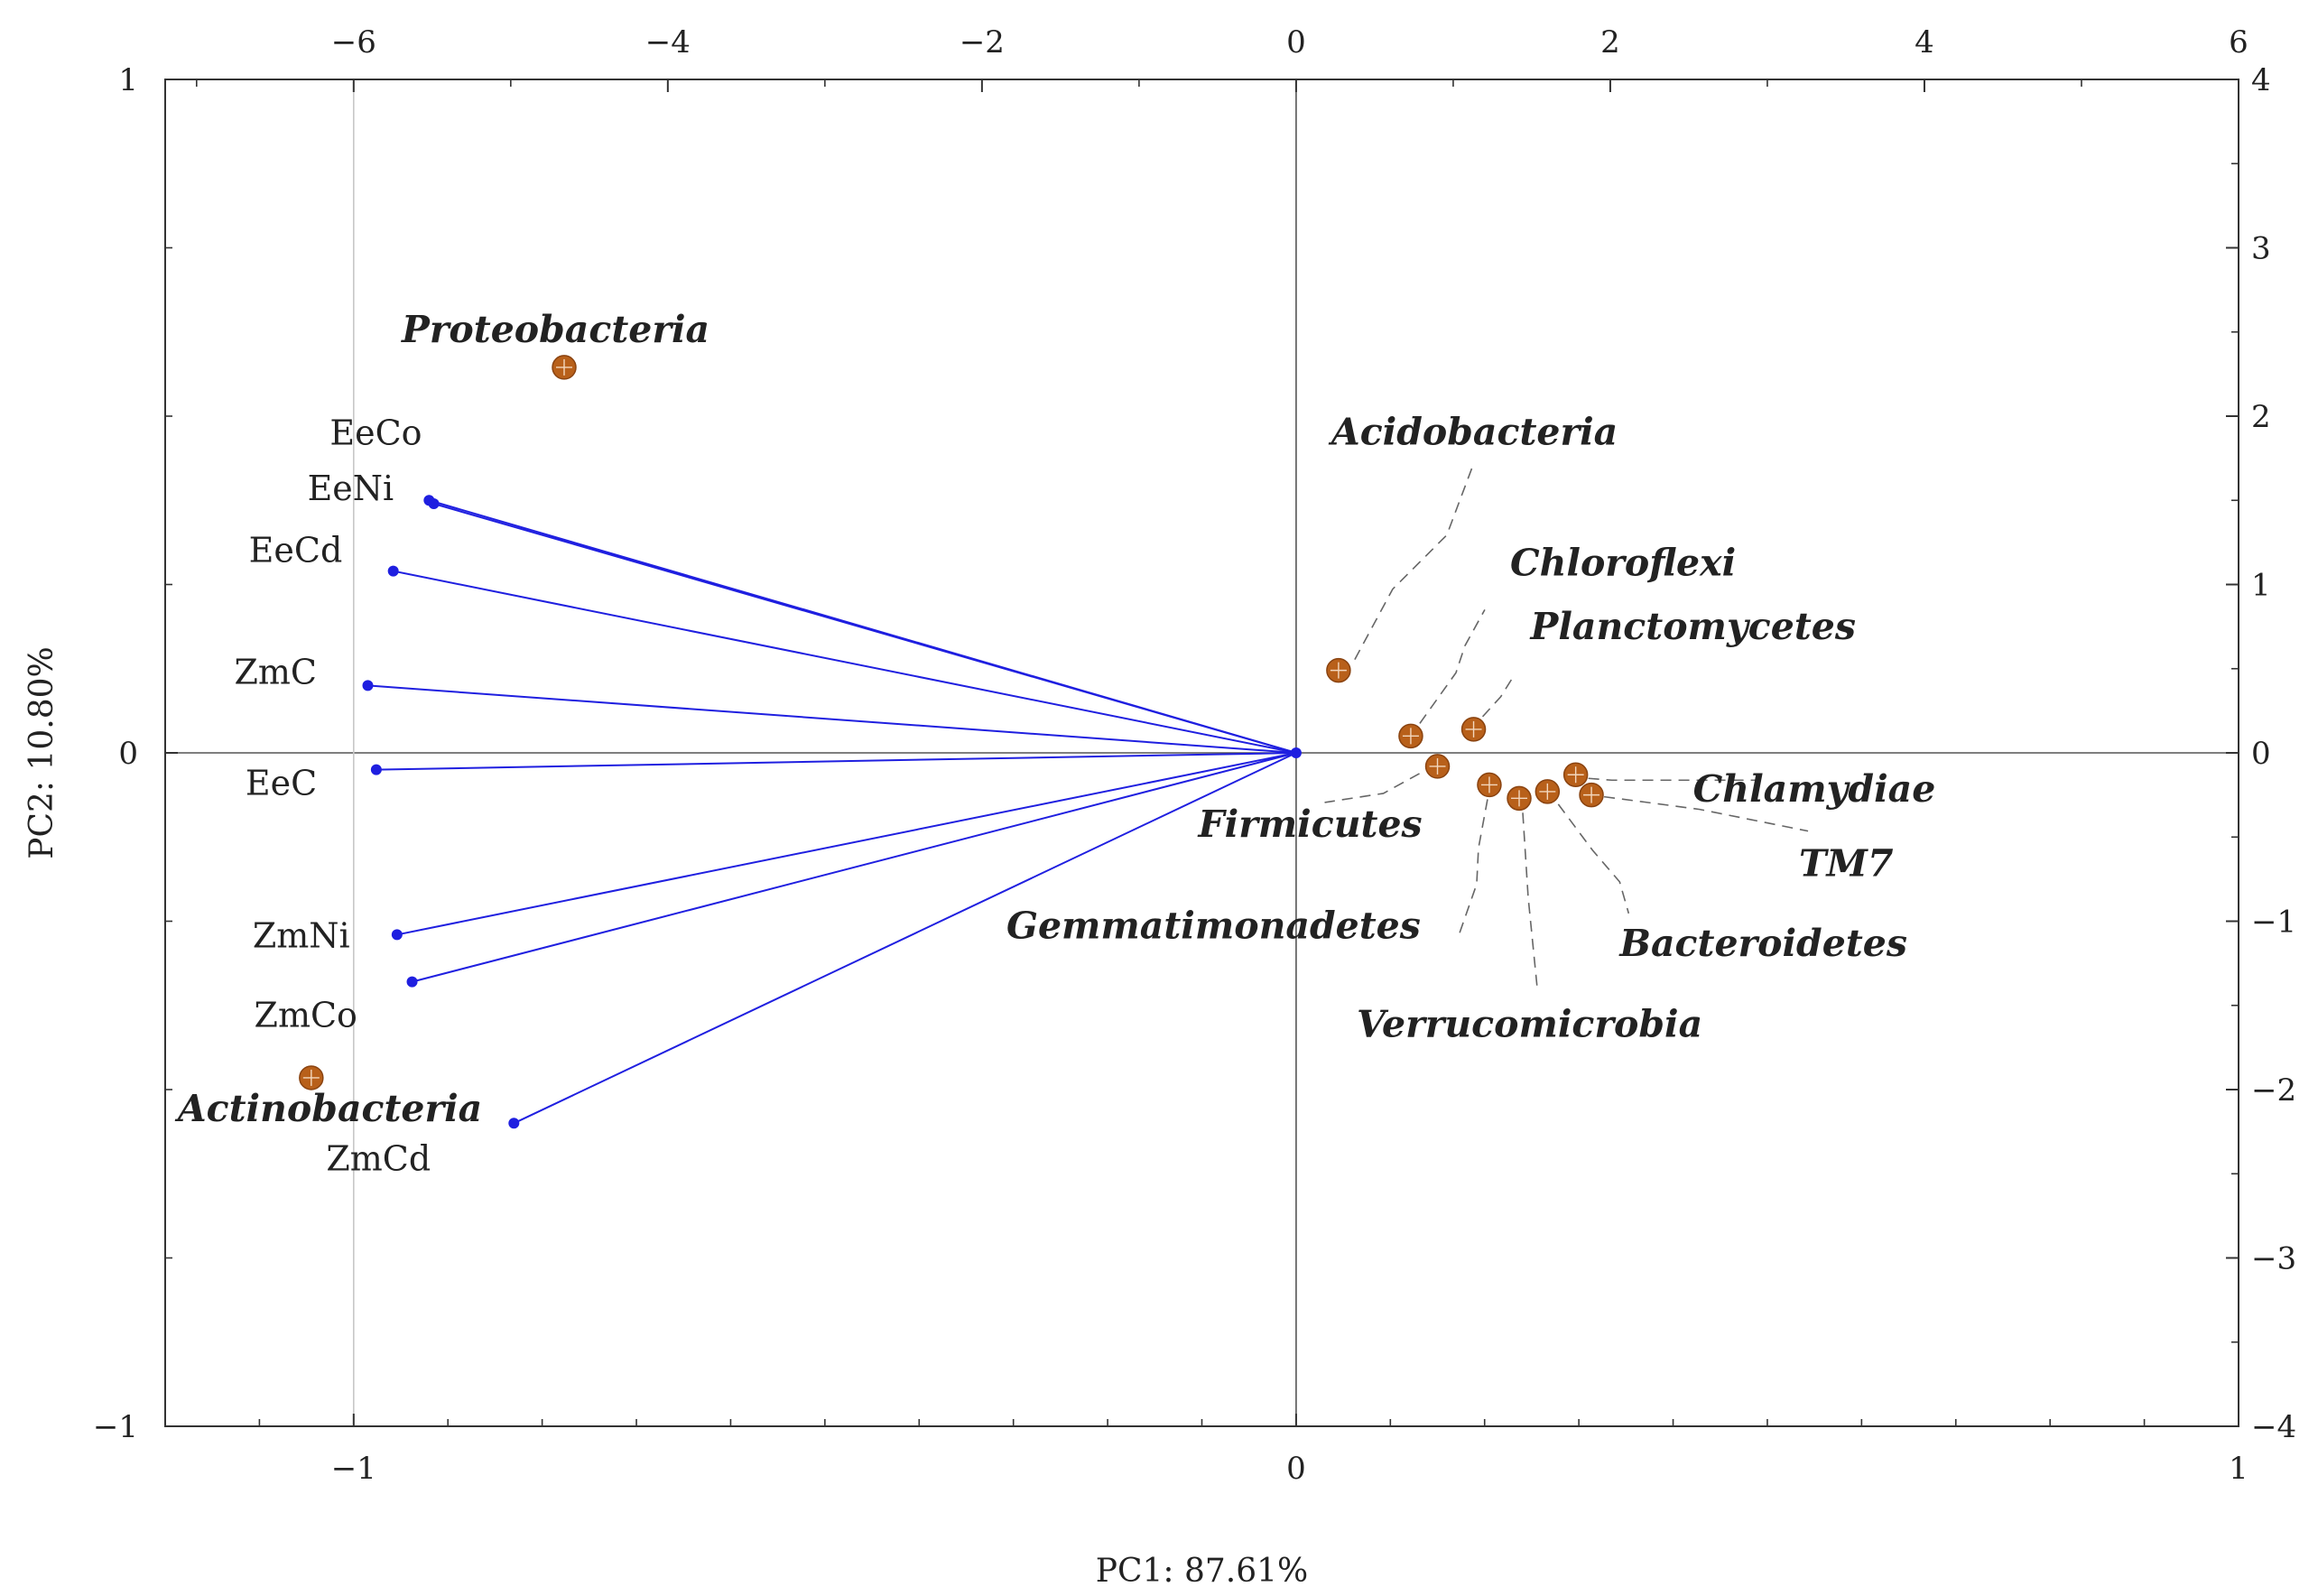 Image resolution: width=2318 pixels, height=1596 pixels. I want to click on loading-vector-eec, so click(836, 762).